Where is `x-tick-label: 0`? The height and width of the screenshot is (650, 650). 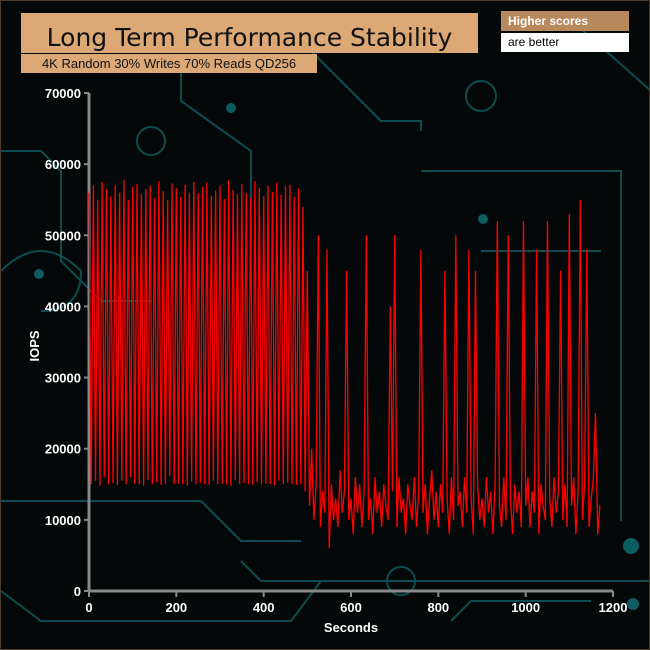 x-tick-label: 0 is located at coordinates (88, 607).